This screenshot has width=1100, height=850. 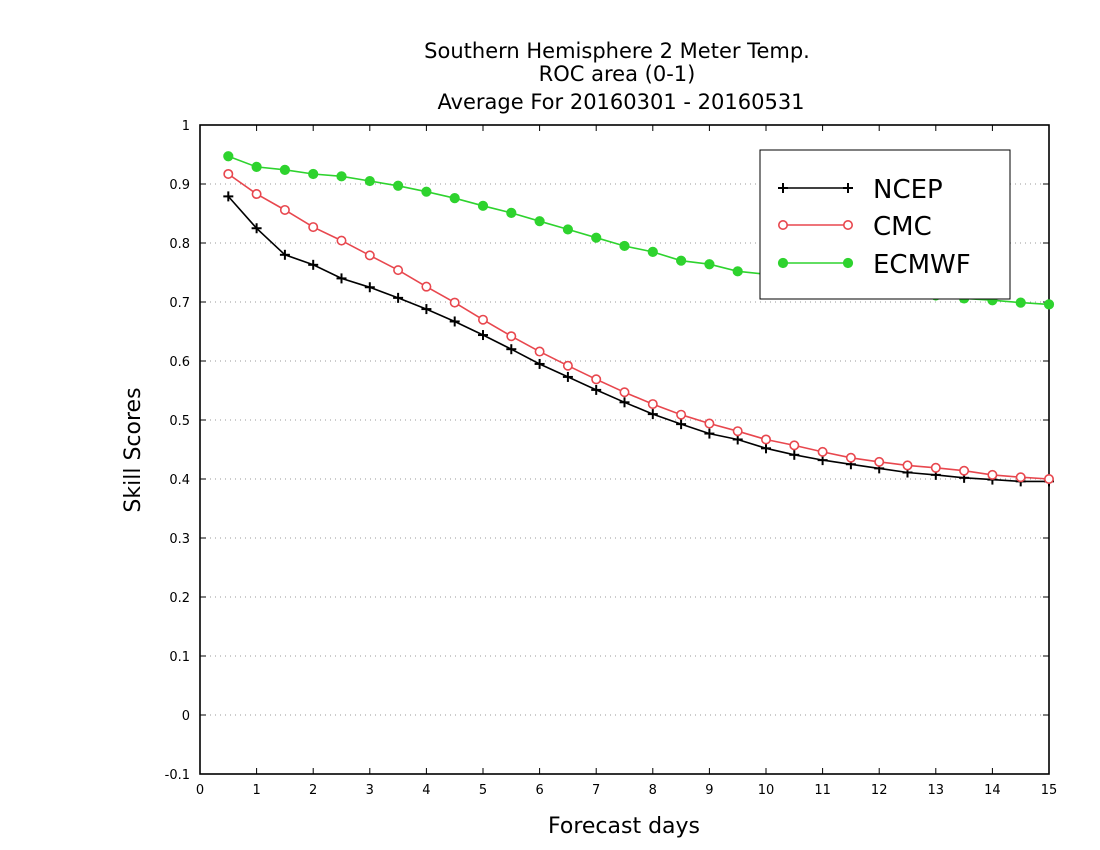 What do you see at coordinates (653, 790) in the screenshot?
I see `x-tick-label: 8` at bounding box center [653, 790].